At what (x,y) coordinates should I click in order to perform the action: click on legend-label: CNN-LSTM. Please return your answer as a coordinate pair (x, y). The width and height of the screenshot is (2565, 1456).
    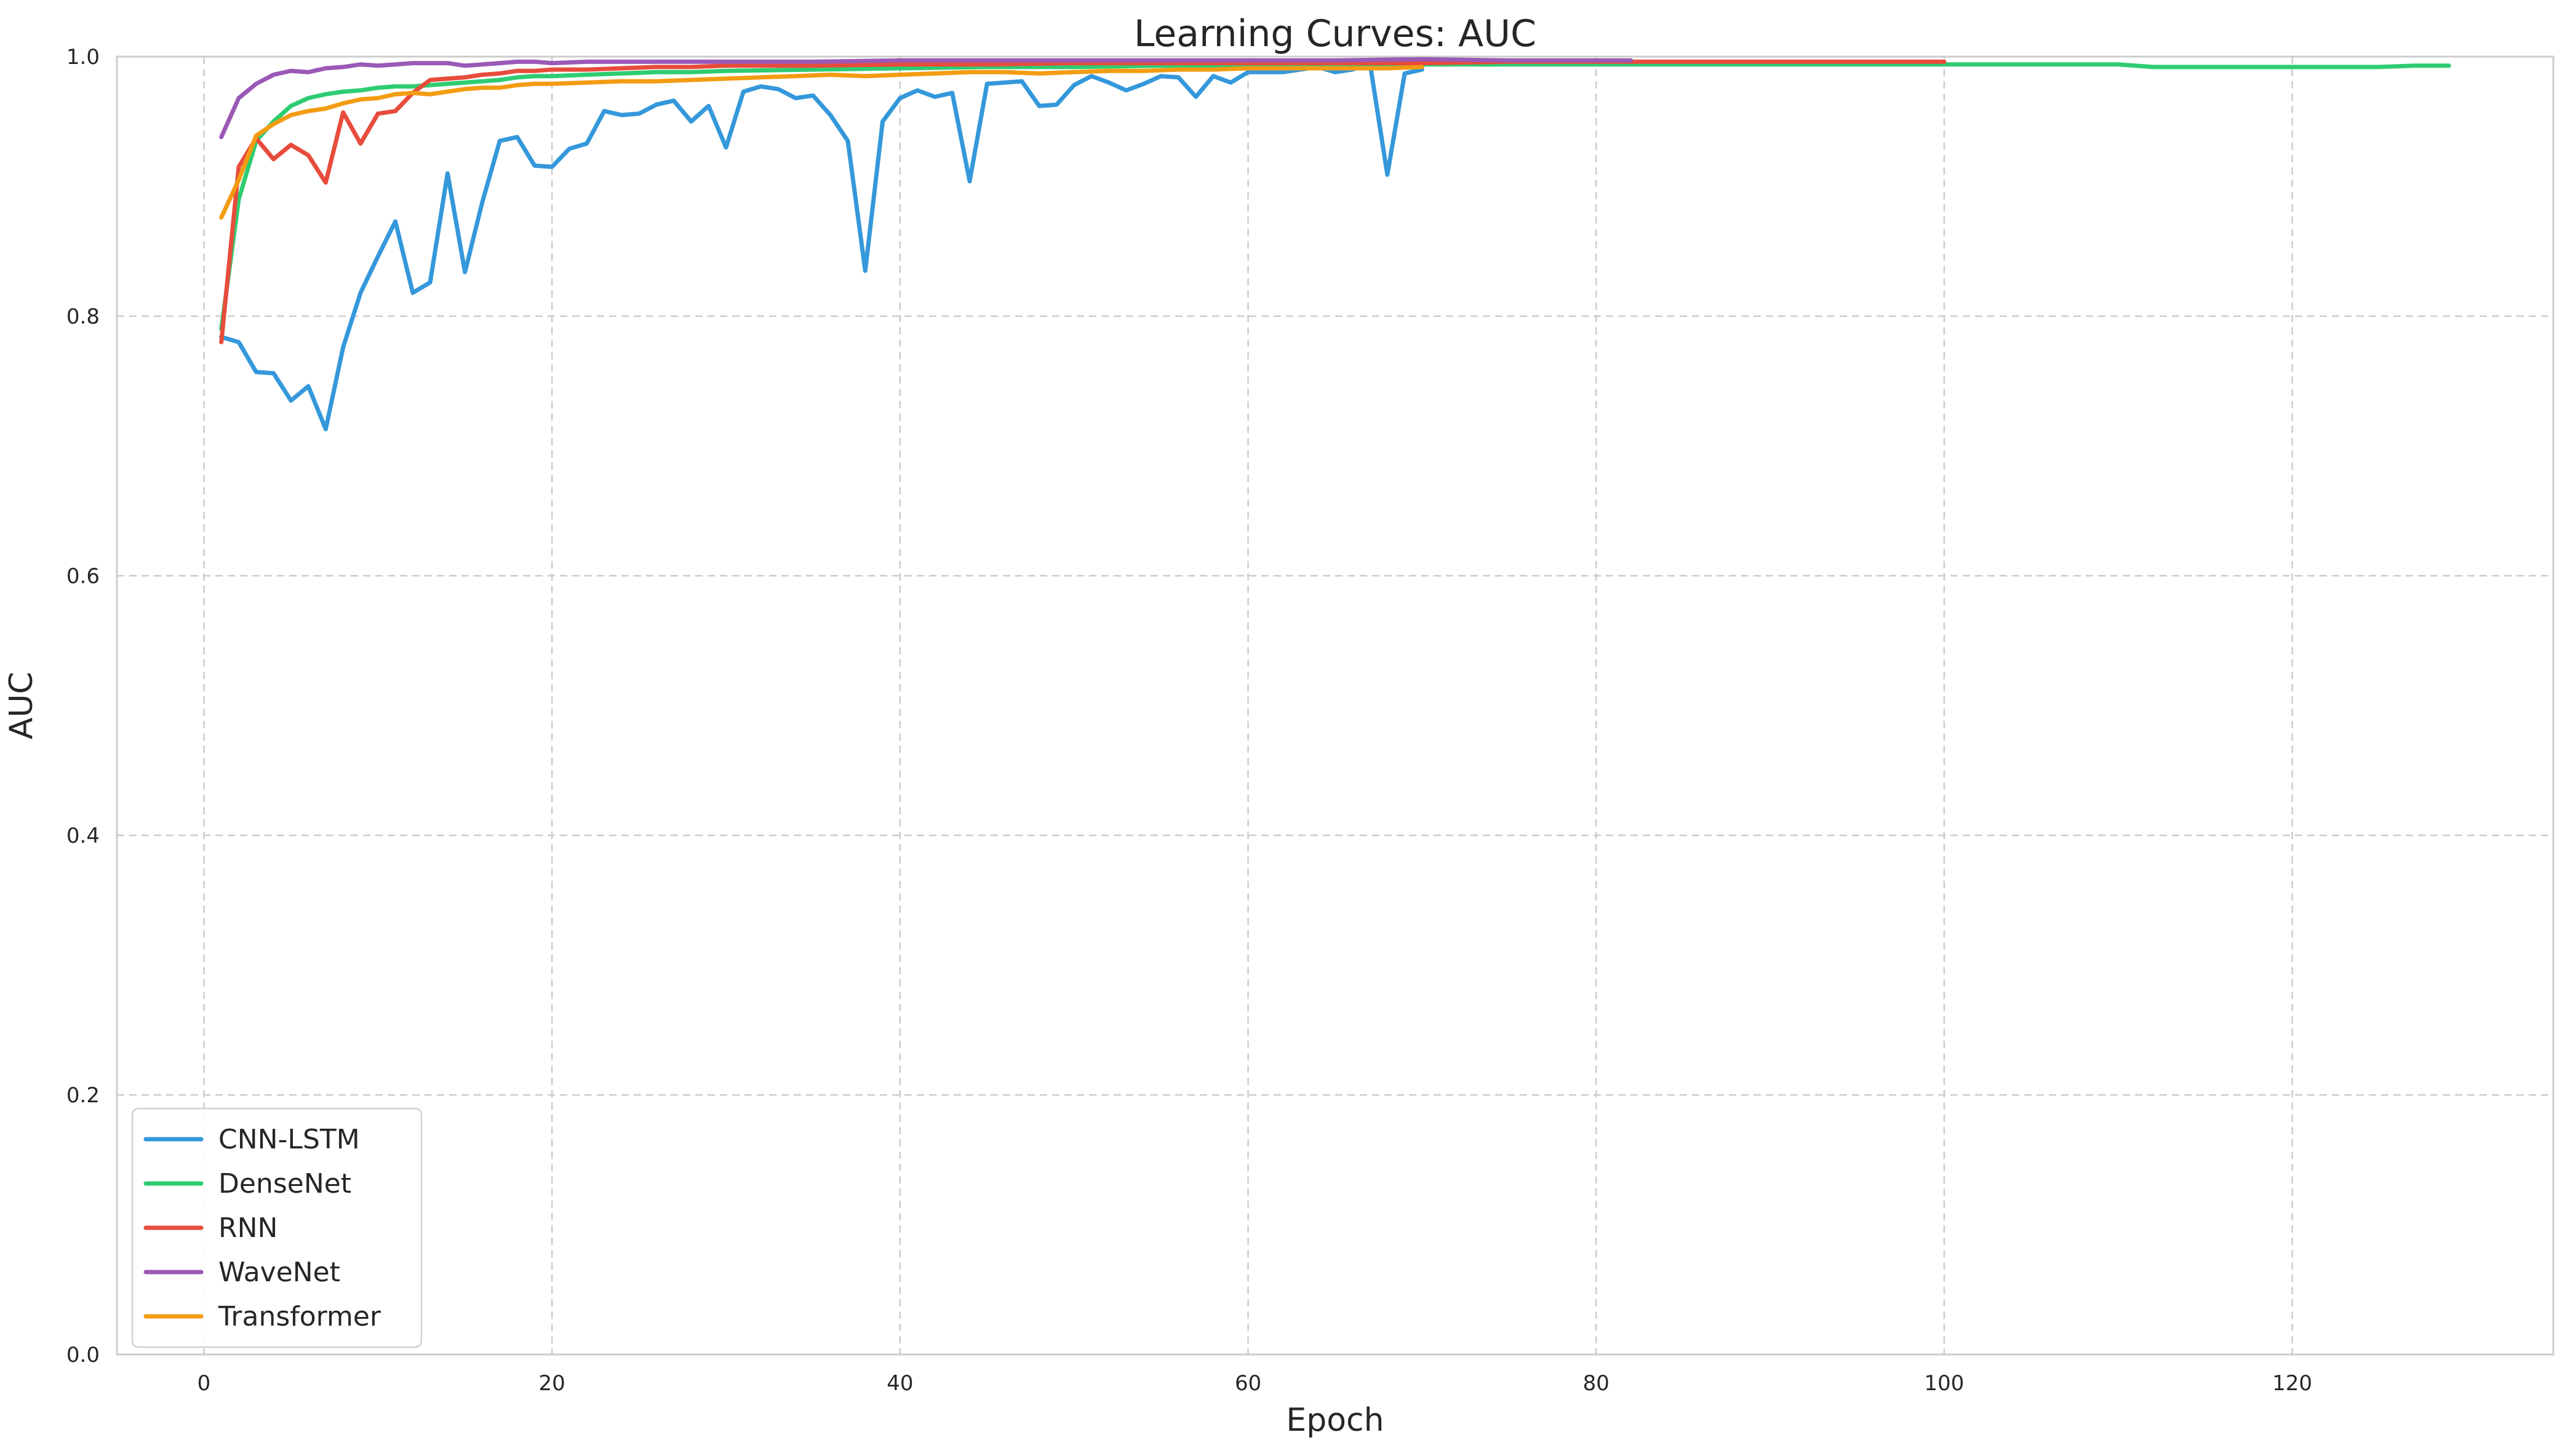
    Looking at the image, I should click on (289, 1139).